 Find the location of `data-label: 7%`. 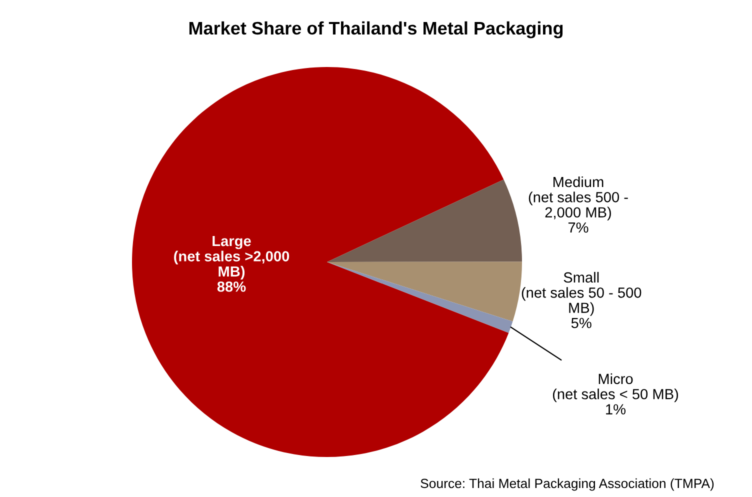

data-label: 7% is located at coordinates (578, 227).